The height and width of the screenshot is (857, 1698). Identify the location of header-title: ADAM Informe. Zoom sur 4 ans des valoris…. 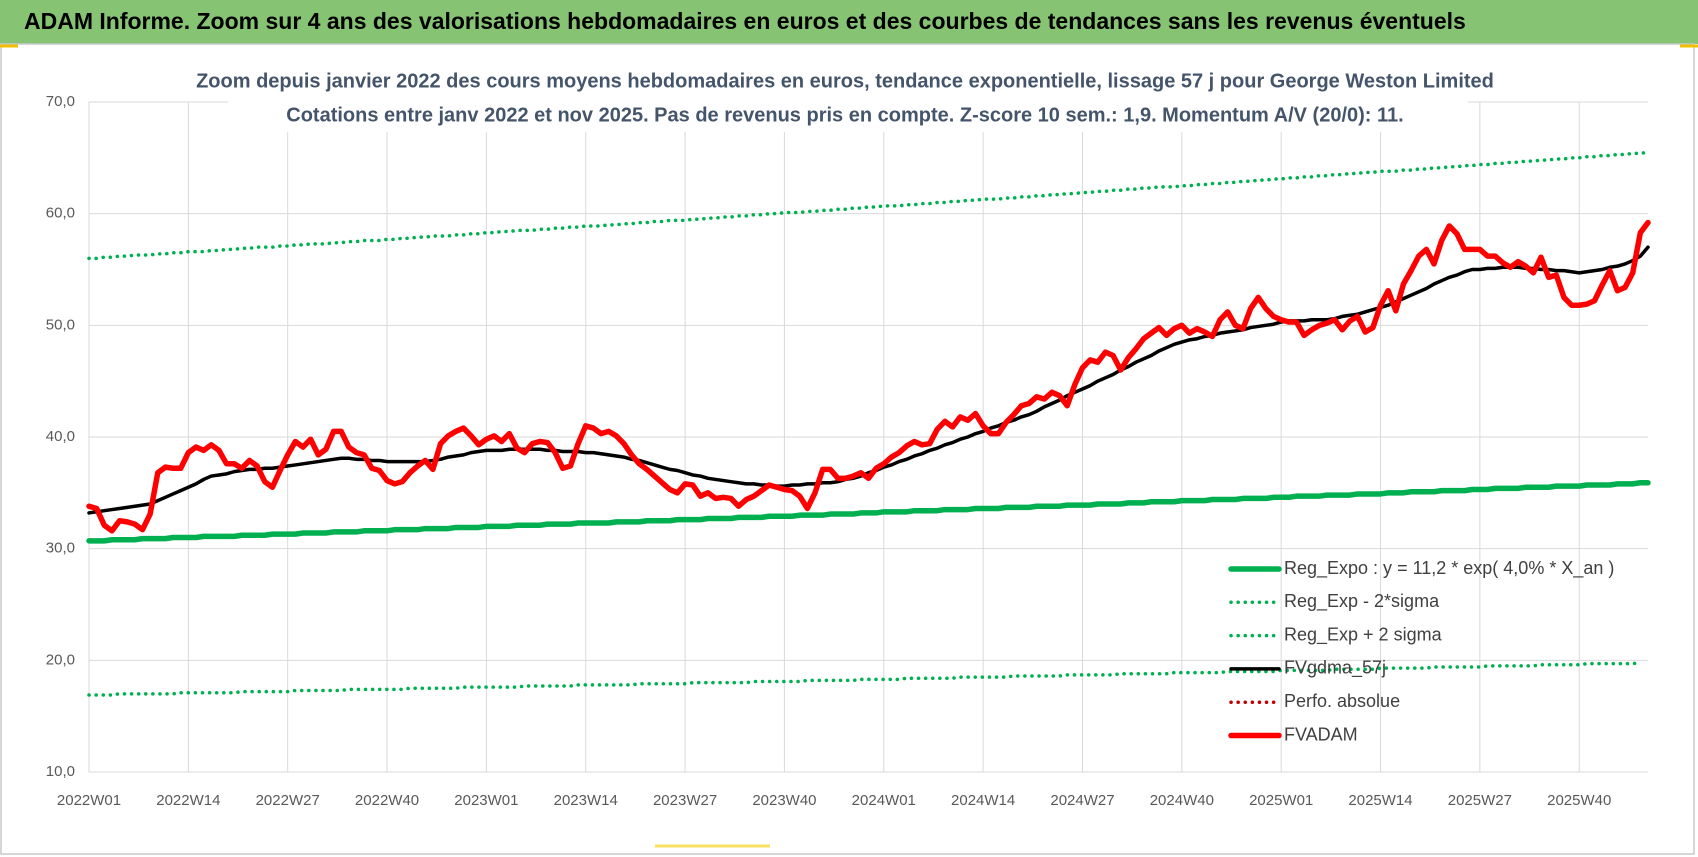
(745, 21).